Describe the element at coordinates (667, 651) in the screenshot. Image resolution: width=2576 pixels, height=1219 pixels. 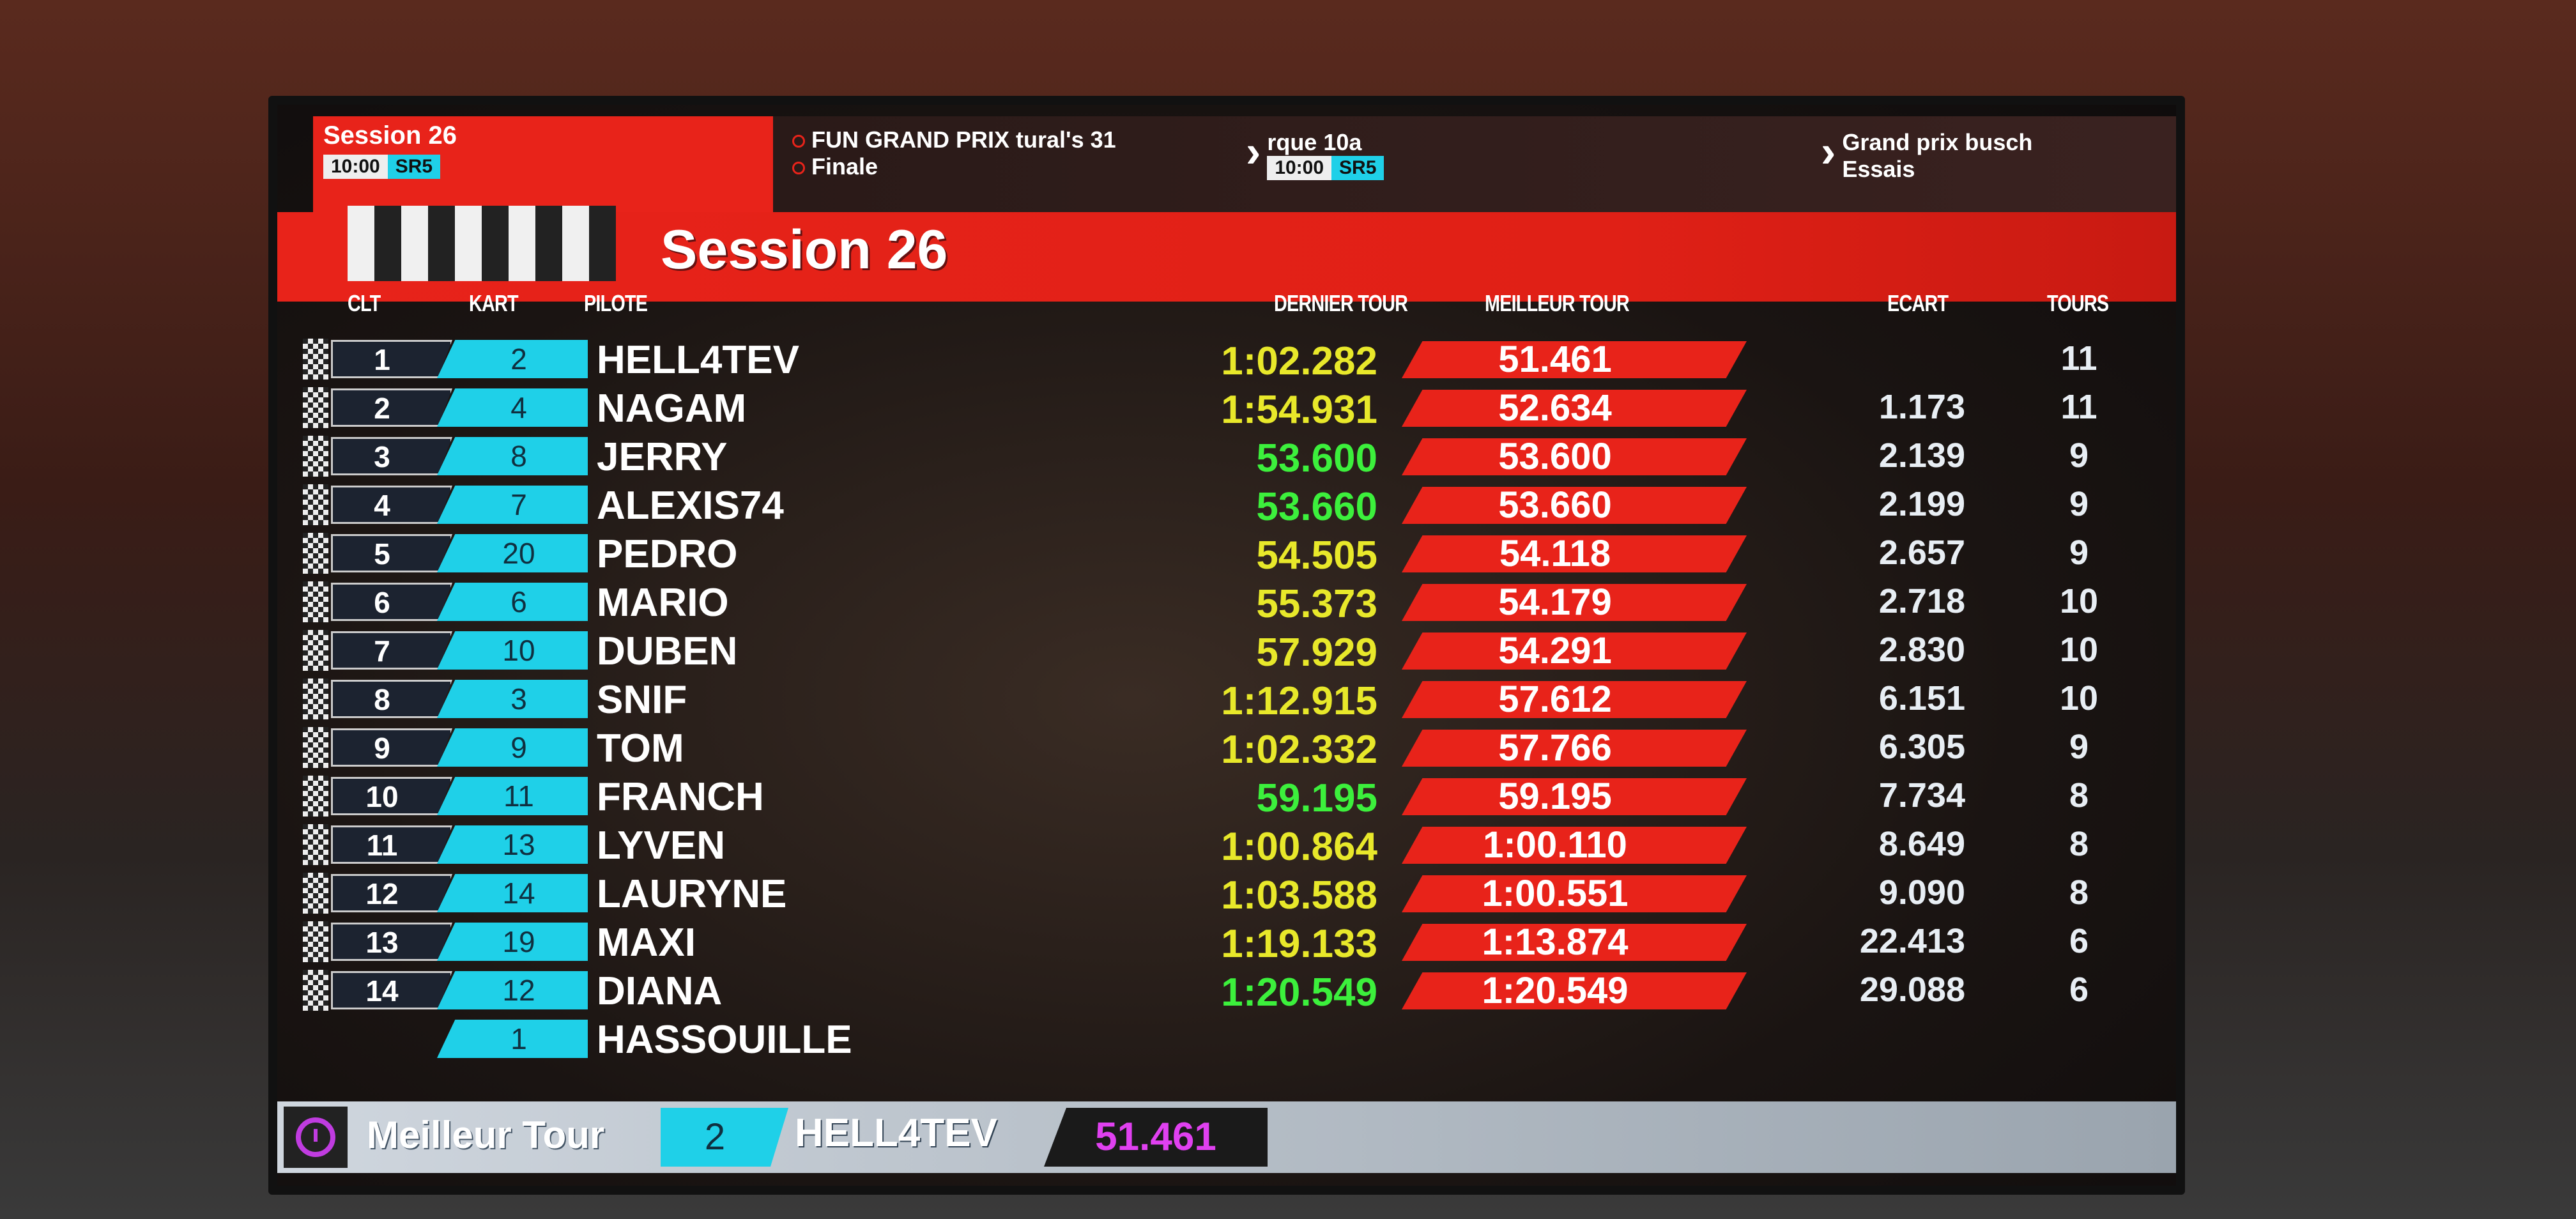
I see `pilot-name: DUBEN` at that location.